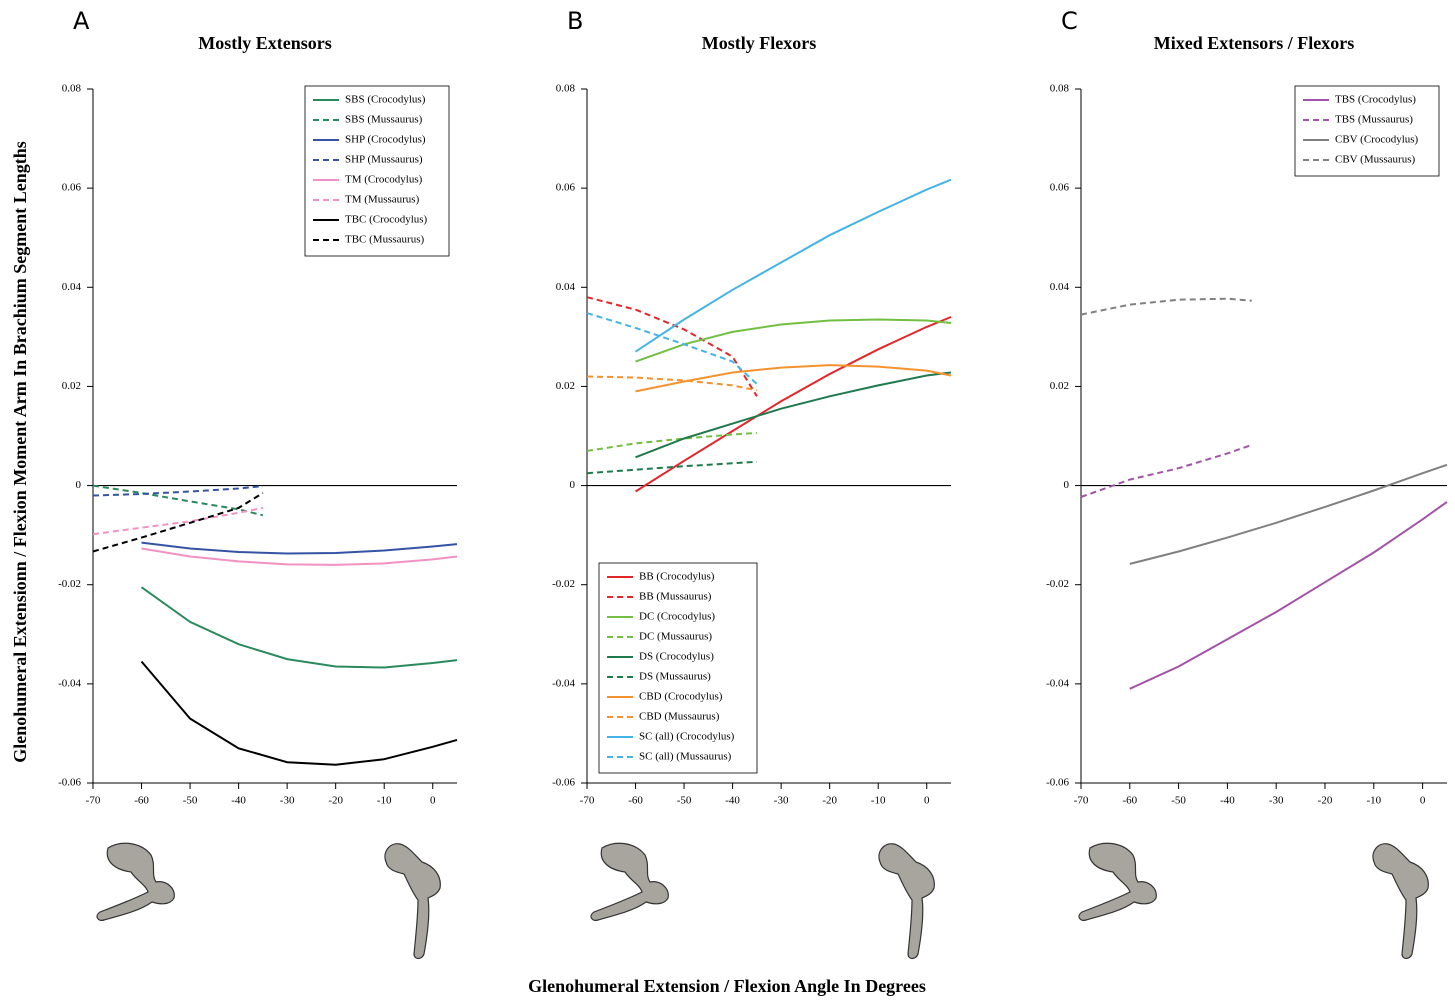 The image size is (1455, 1002). I want to click on legend-label: TBC (Mussaurus), so click(384, 240).